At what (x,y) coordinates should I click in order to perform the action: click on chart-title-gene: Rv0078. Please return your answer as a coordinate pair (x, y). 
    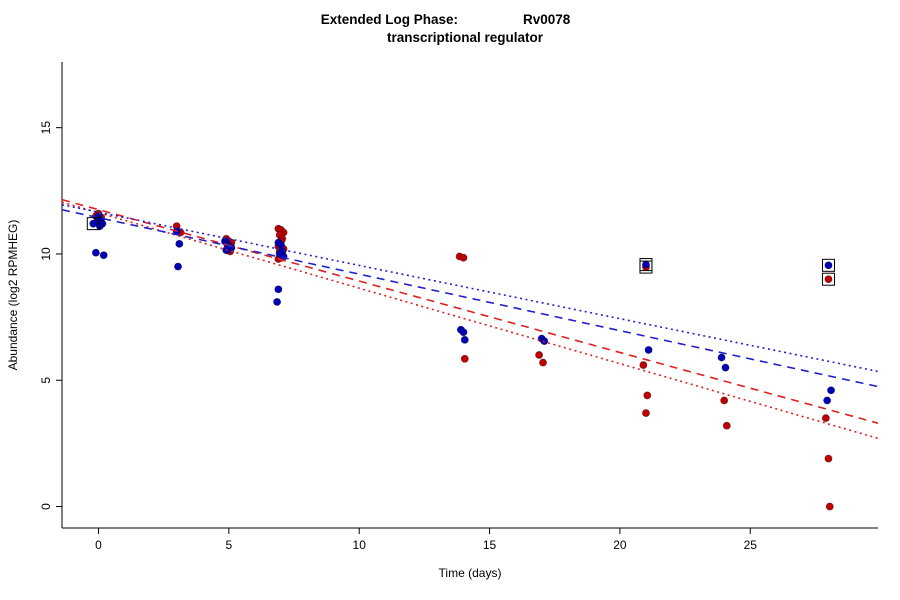
    Looking at the image, I should click on (547, 19).